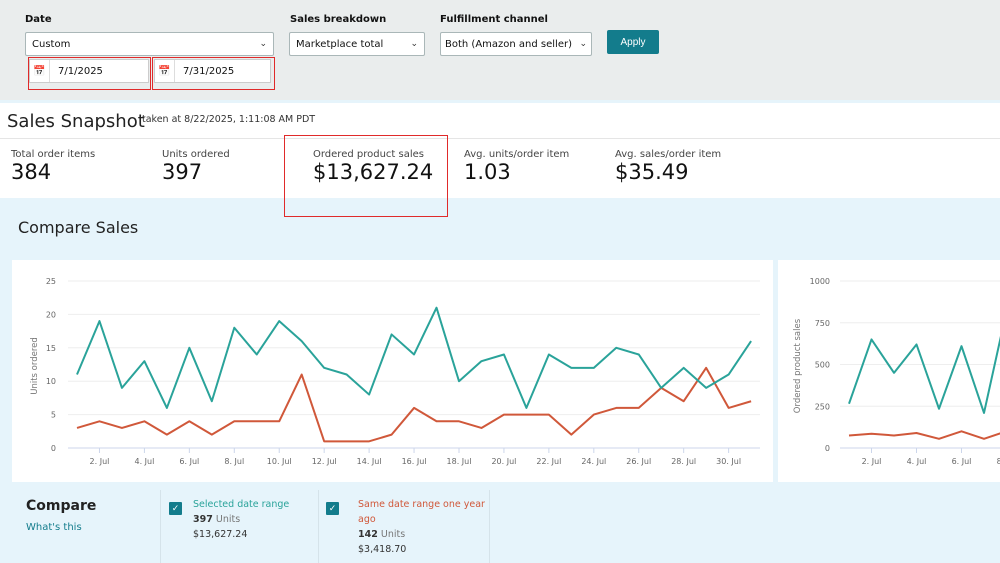  What do you see at coordinates (338, 19) in the screenshot?
I see `sales-breakdown-label: Sales breakdown` at bounding box center [338, 19].